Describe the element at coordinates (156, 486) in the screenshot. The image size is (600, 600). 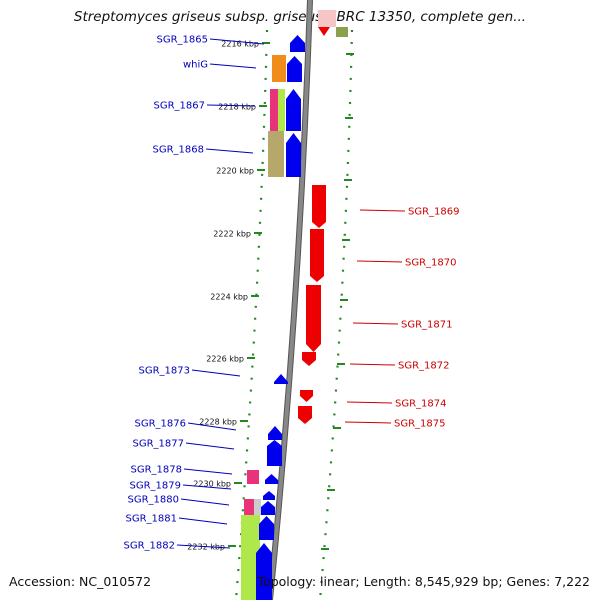
I see `forward-gene-label: SGR_1879` at that location.